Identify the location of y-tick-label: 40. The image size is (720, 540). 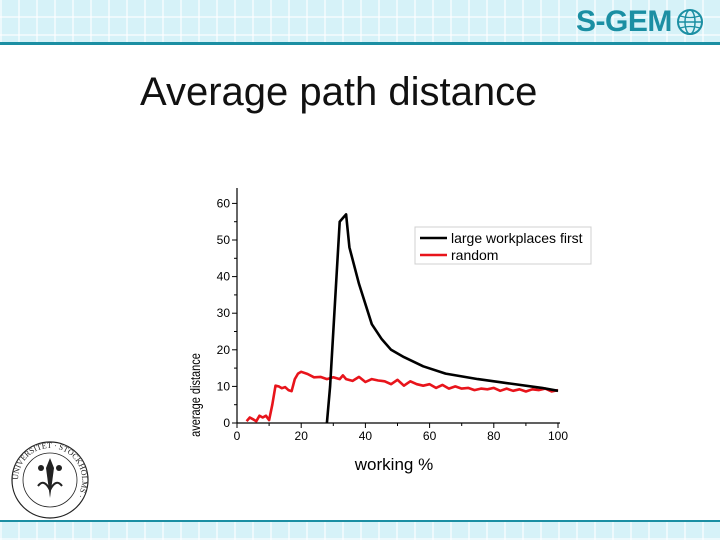
(224, 277).